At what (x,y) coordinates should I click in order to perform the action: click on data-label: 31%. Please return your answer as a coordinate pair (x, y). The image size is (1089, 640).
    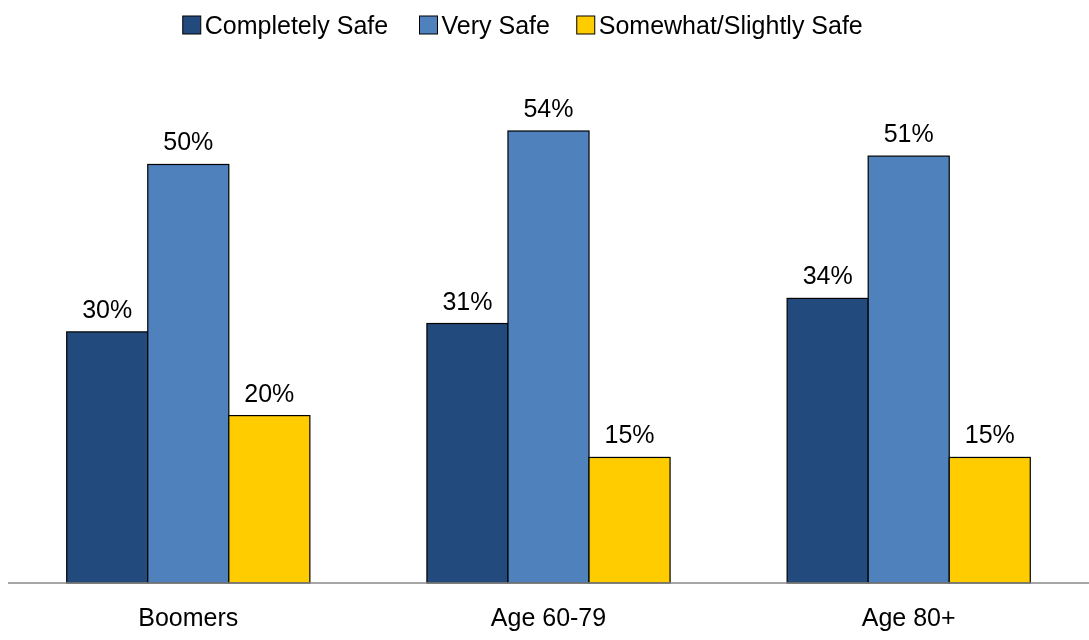
    Looking at the image, I should click on (467, 300).